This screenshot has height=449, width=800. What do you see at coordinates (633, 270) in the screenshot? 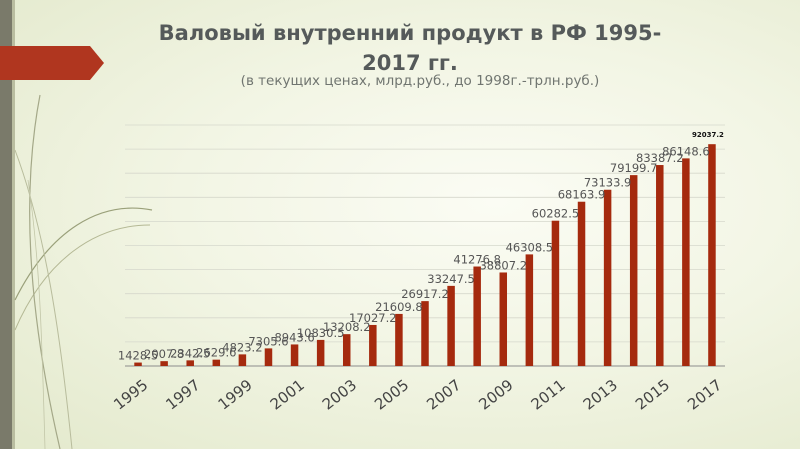
I see `bar-2014` at bounding box center [633, 270].